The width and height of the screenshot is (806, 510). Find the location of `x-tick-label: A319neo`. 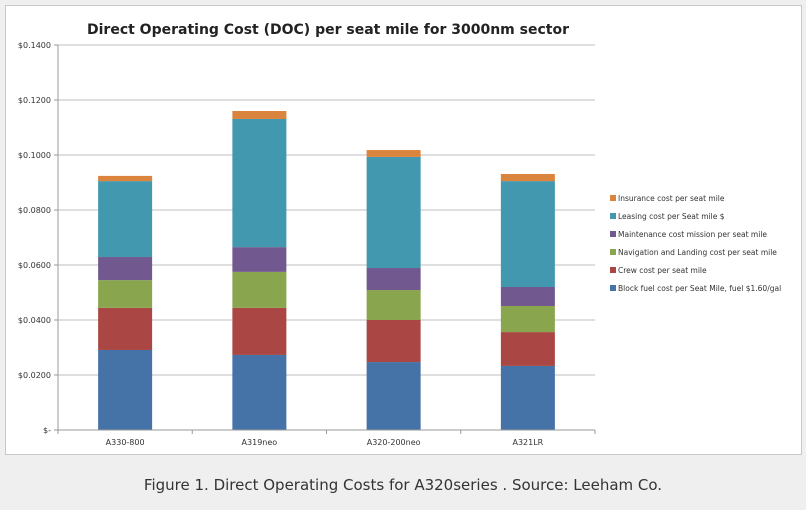

x-tick-label: A319neo is located at coordinates (260, 442).